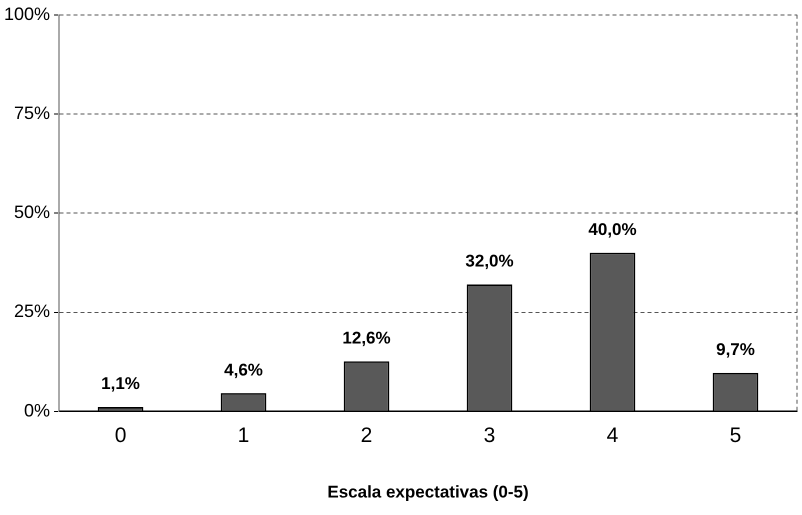  What do you see at coordinates (612, 229) in the screenshot?
I see `data-label: 40,0%` at bounding box center [612, 229].